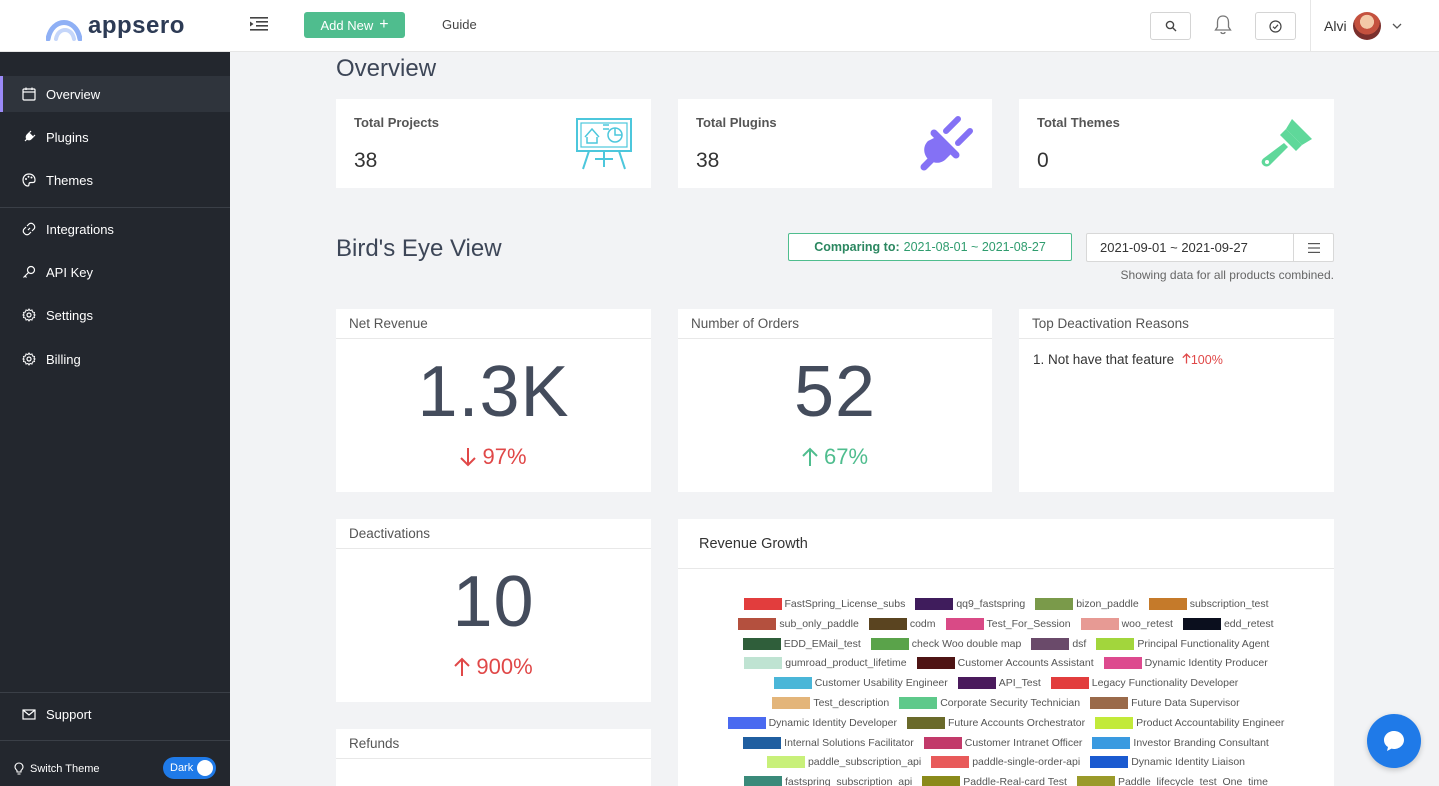 The height and width of the screenshot is (786, 1439). I want to click on legend-item: sub_only_paddle, so click(798, 623).